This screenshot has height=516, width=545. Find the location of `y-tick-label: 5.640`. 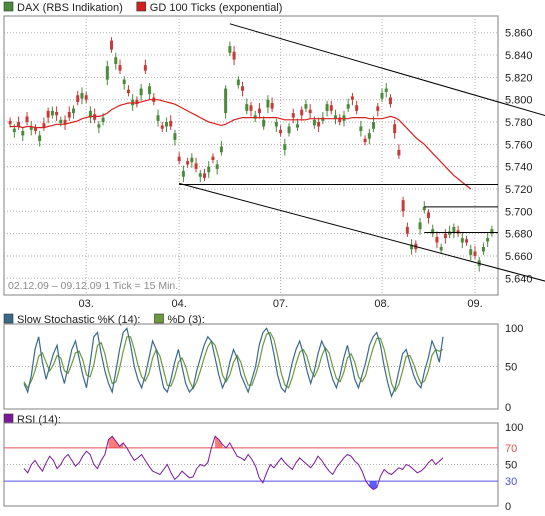

y-tick-label: 5.640 is located at coordinates (519, 279).